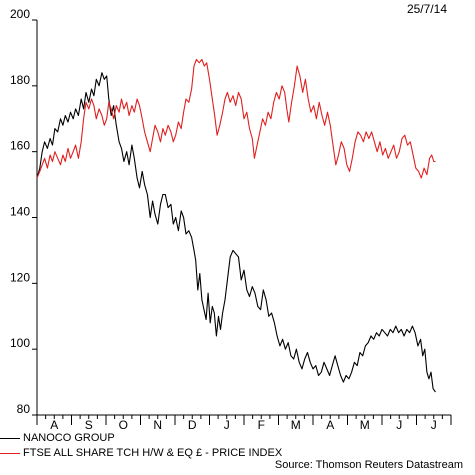 The height and width of the screenshot is (475, 475). What do you see at coordinates (368, 465) in the screenshot?
I see `source-note: Source: Thomson Reuters Datastream` at bounding box center [368, 465].